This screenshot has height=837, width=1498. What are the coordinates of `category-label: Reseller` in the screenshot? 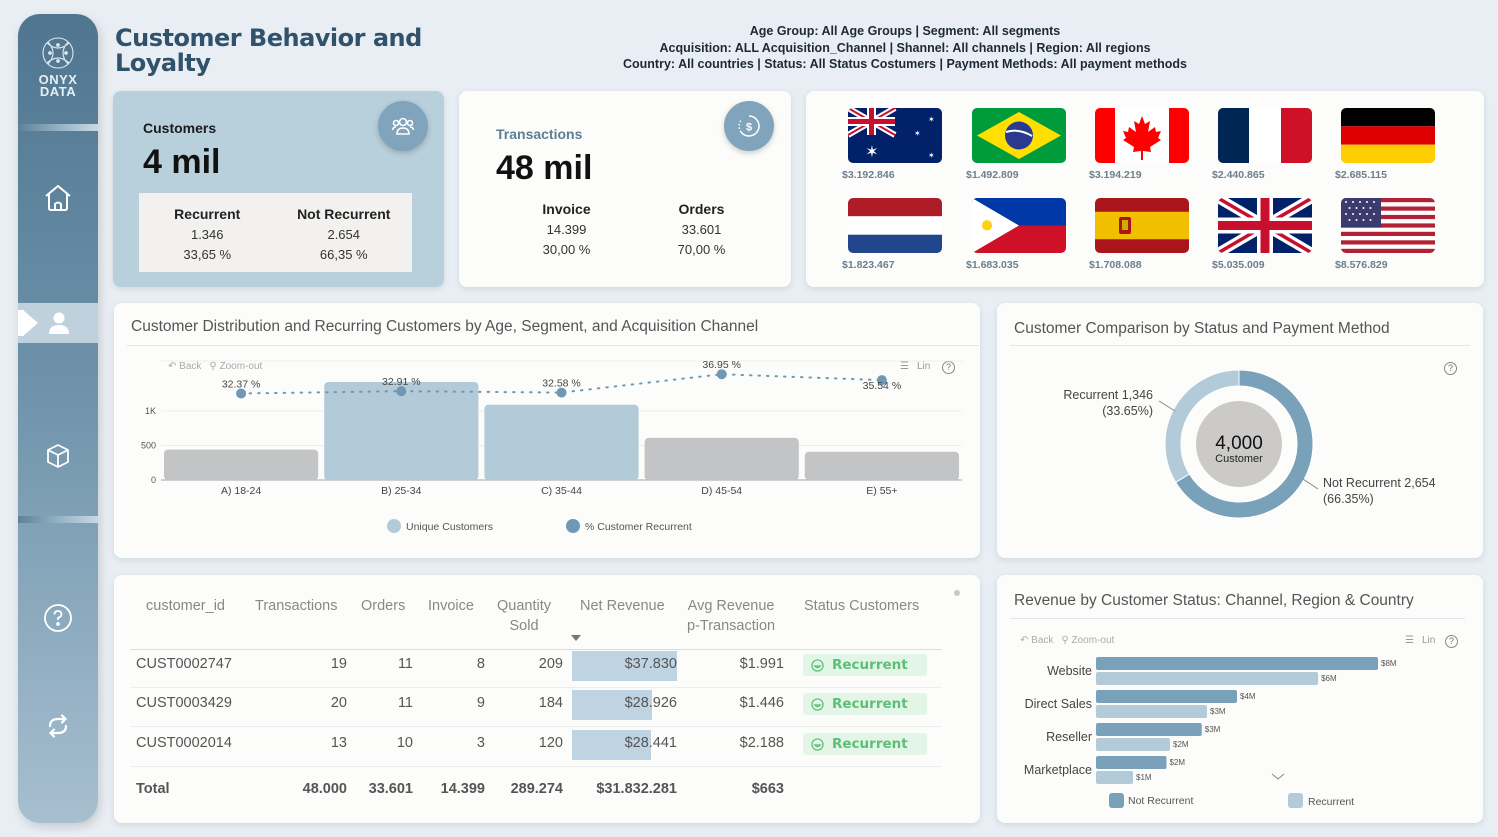 It's located at (1069, 737).